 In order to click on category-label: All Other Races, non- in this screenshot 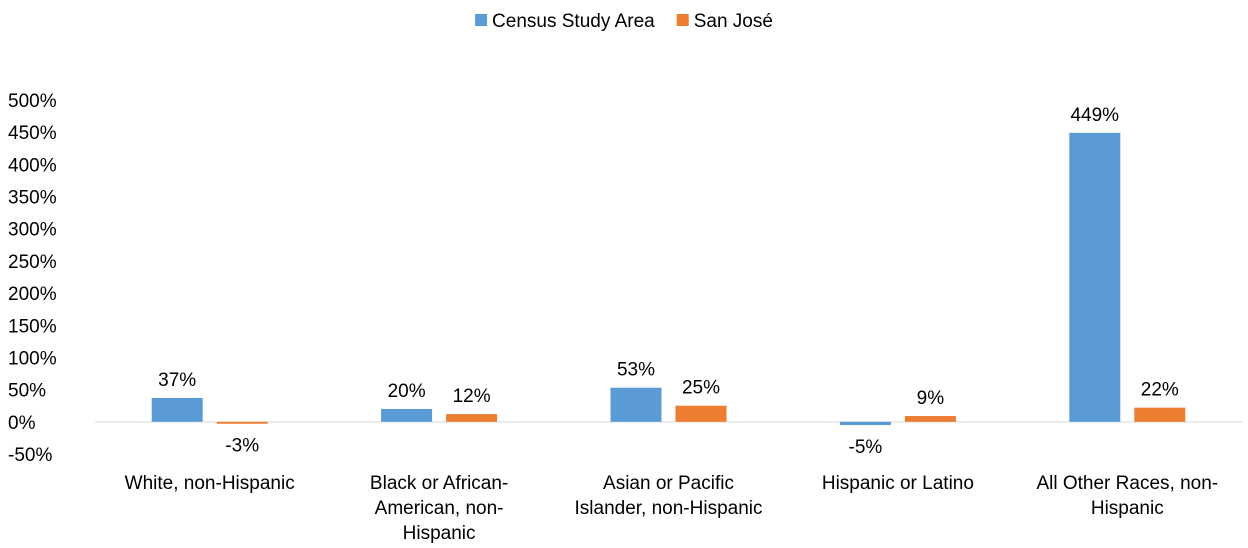, I will do `click(1127, 483)`.